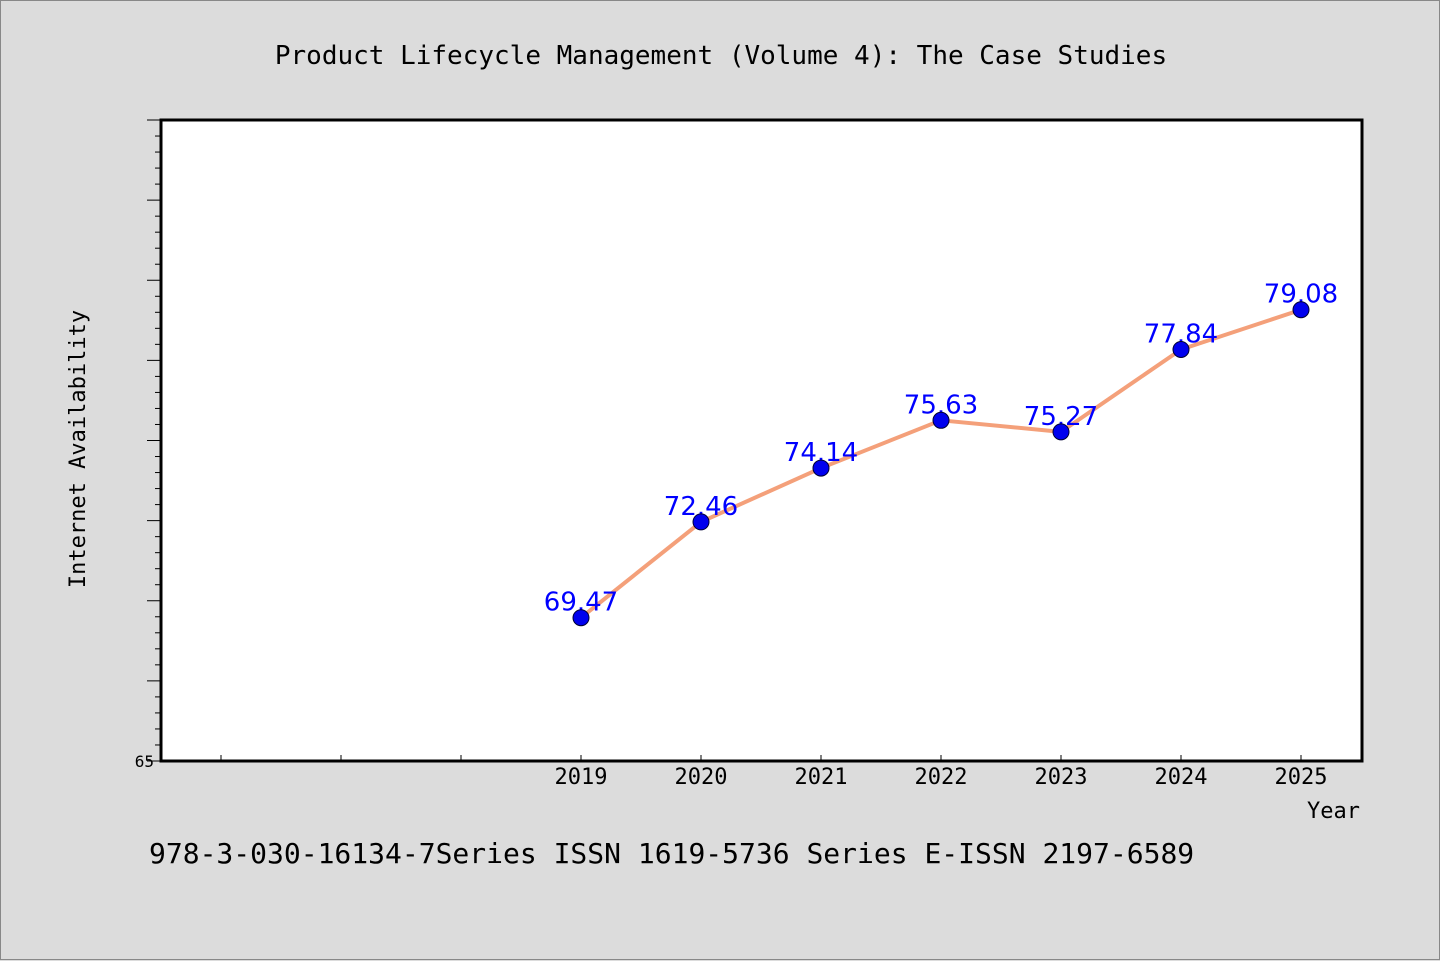  Describe the element at coordinates (821, 777) in the screenshot. I see `x-tick-label-2021: 2021` at that location.